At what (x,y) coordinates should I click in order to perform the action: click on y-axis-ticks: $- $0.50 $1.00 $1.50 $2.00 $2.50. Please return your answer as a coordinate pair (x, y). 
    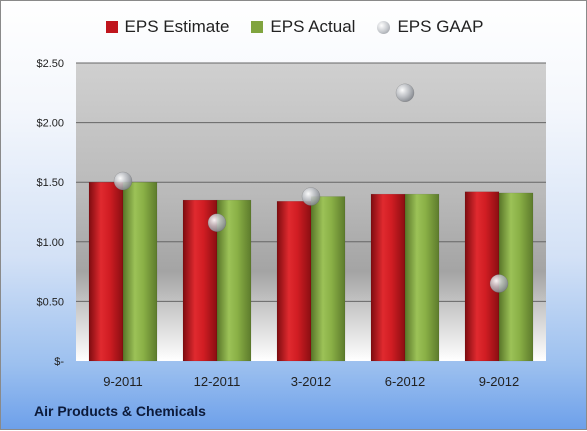
    Looking at the image, I should click on (50, 213).